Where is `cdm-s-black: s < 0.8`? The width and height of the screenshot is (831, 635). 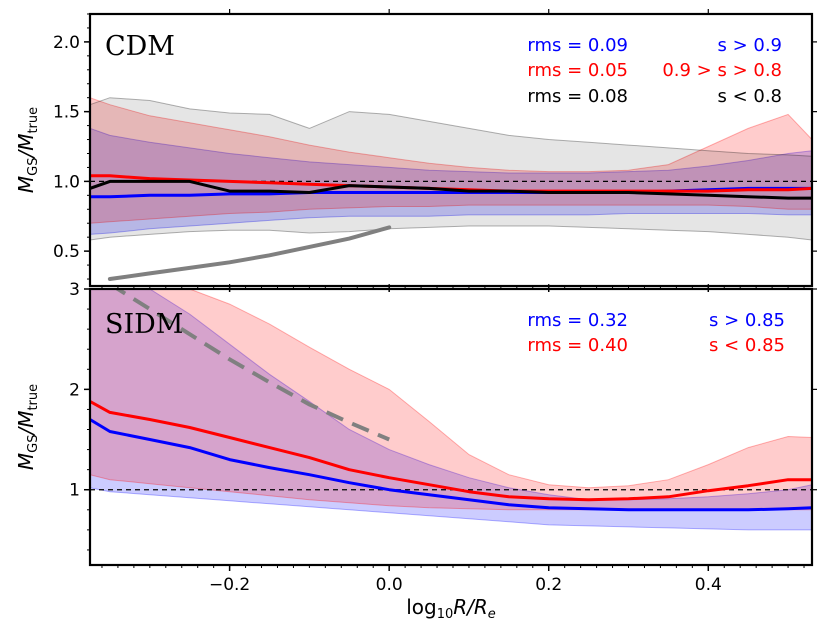
cdm-s-black: s < 0.8 is located at coordinates (749, 96).